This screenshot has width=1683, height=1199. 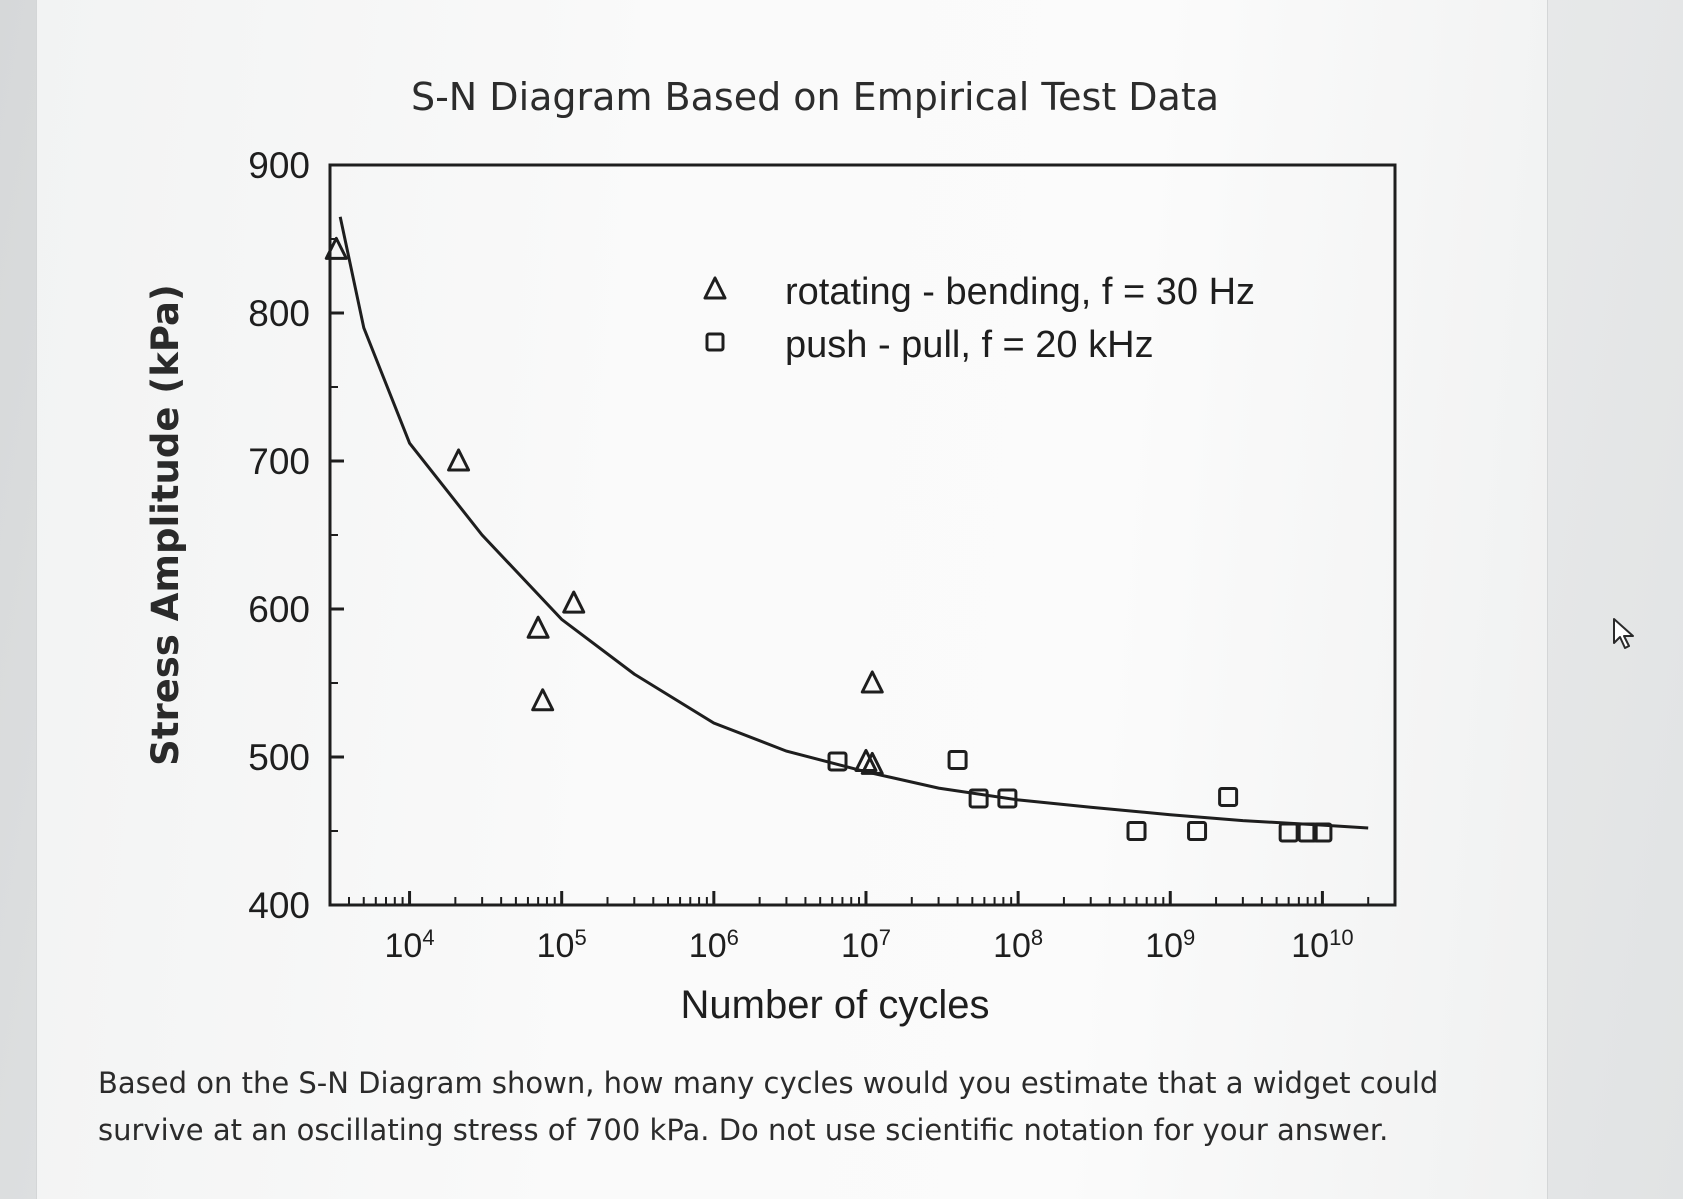 I want to click on x-tick-label: 10⁷, so click(x=866, y=945).